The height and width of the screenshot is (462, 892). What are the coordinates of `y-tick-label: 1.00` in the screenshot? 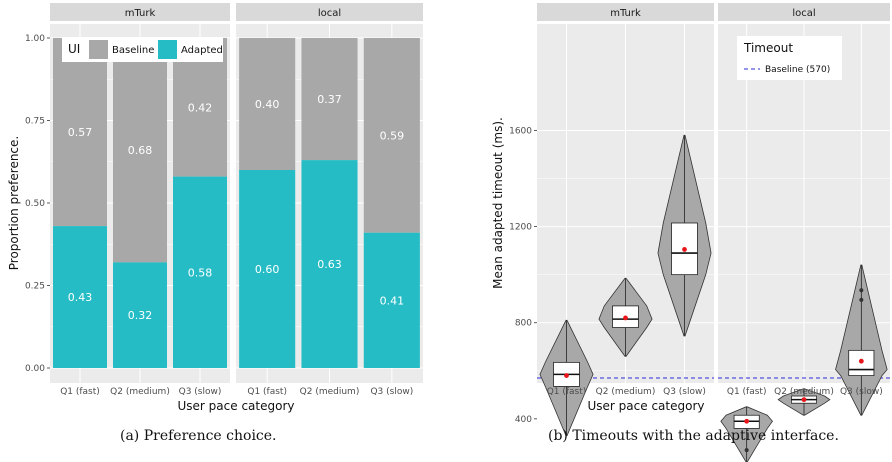 It's located at (35, 39).